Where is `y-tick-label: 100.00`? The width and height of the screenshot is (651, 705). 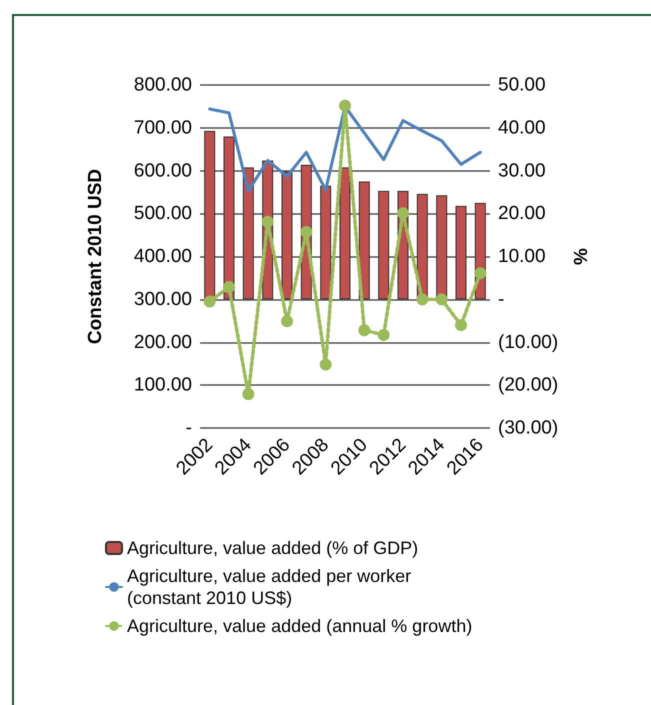 y-tick-label: 100.00 is located at coordinates (163, 385).